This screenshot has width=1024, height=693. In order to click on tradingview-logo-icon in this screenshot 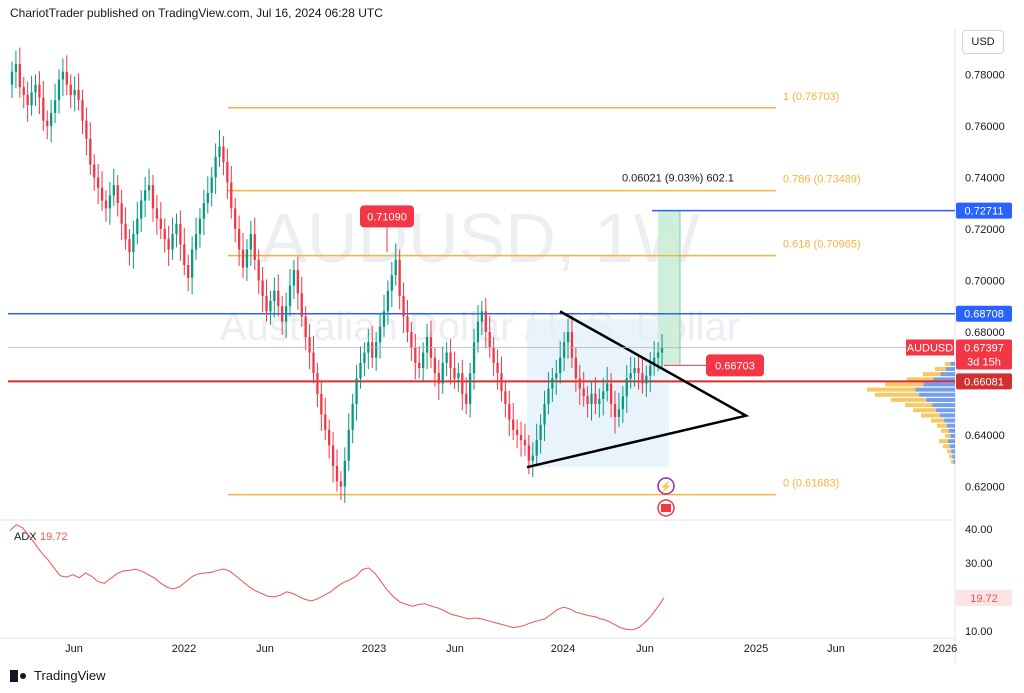, I will do `click(19, 675)`.